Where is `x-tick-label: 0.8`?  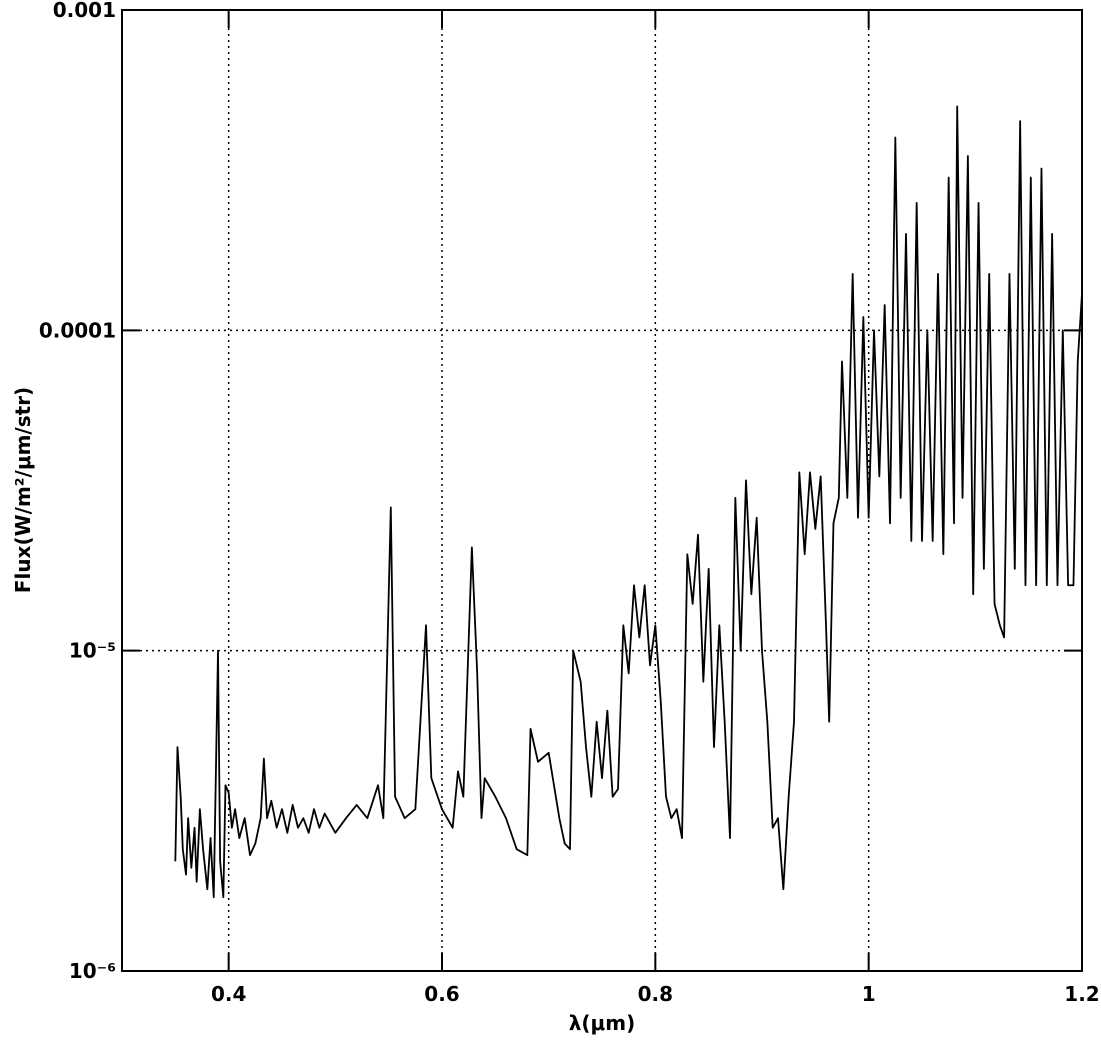 x-tick-label: 0.8 is located at coordinates (655, 994).